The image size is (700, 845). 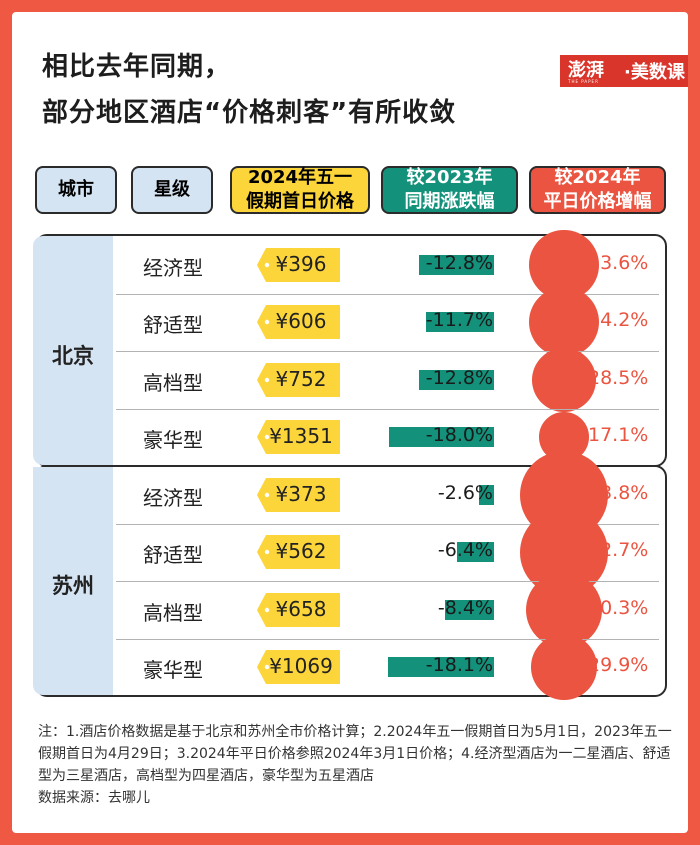 I want to click on logo-thepaper: 澎湃, so click(x=586, y=70).